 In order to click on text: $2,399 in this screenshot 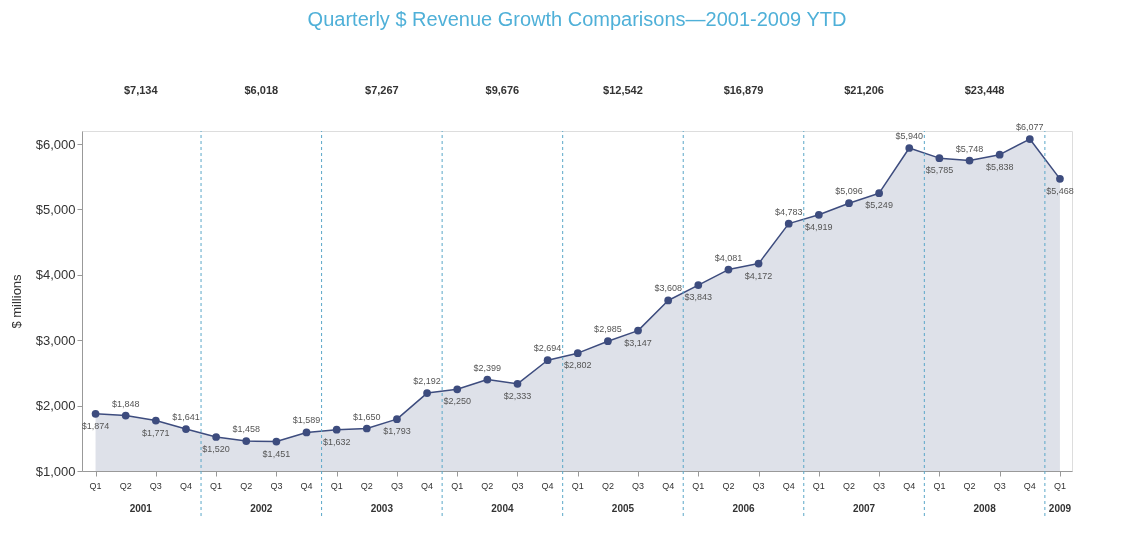, I will do `click(487, 367)`.